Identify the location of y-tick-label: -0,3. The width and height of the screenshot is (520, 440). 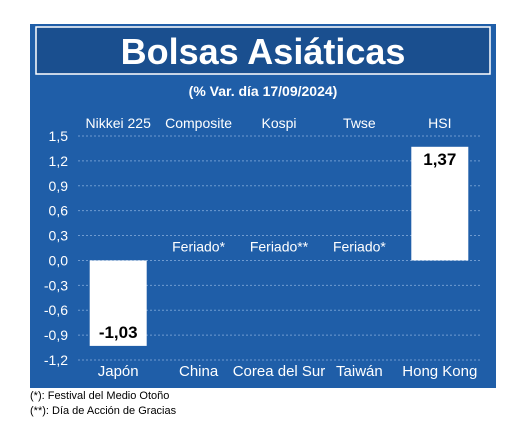
(56, 285).